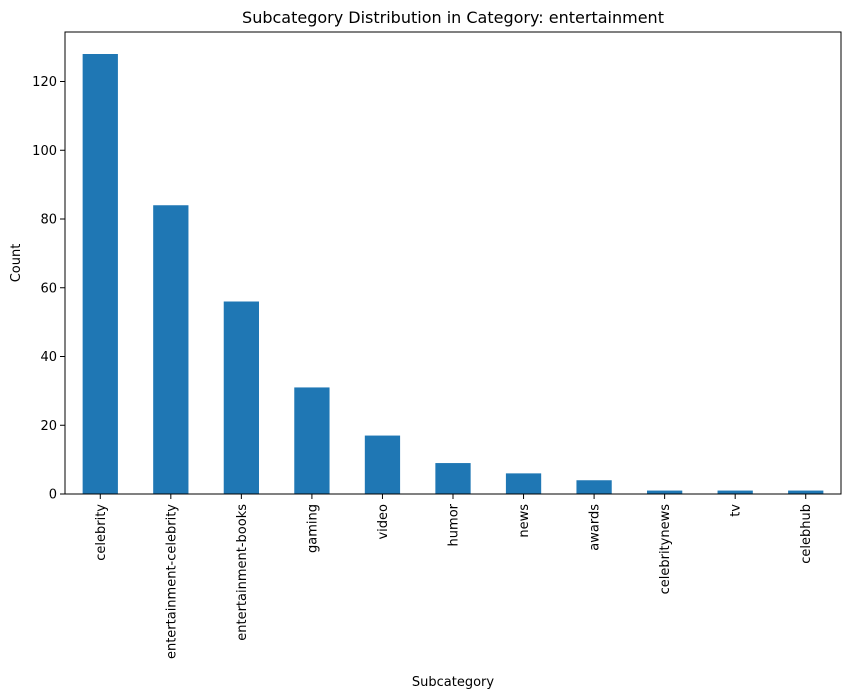 Image resolution: width=850 pixels, height=699 pixels. What do you see at coordinates (44, 151) in the screenshot?
I see `y-tick-label: 100` at bounding box center [44, 151].